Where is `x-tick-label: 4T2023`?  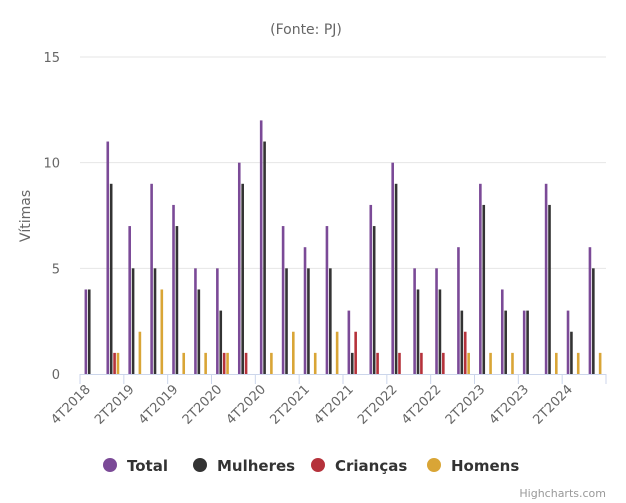
x-tick-label: 4T2023 is located at coordinates (509, 404).